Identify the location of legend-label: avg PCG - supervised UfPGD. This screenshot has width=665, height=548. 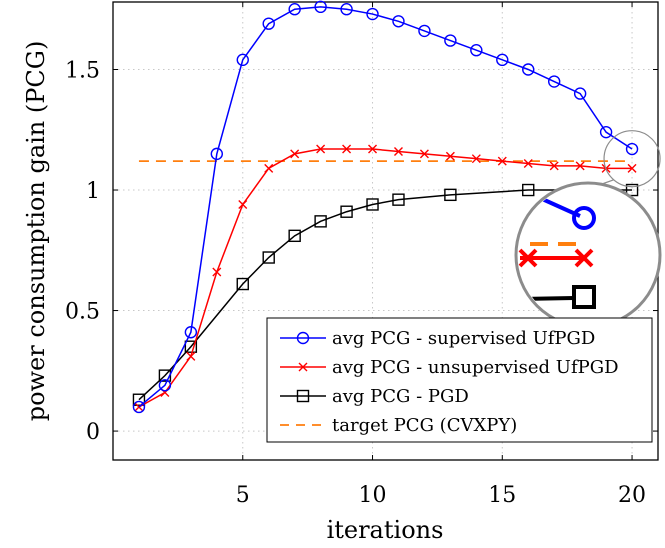
(463, 338).